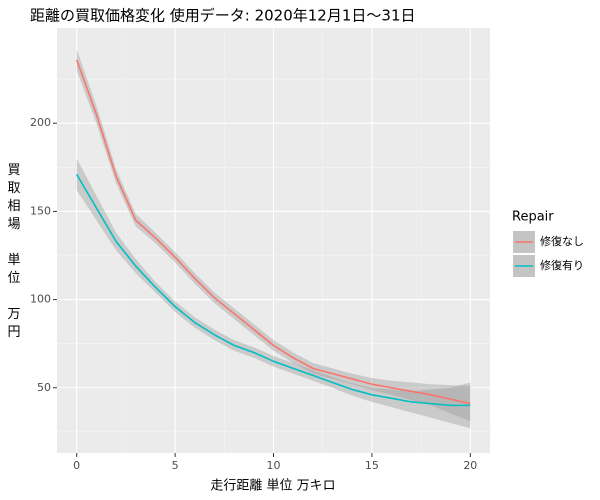 The width and height of the screenshot is (600, 500). I want to click on x-tick-label: 15, so click(372, 465).